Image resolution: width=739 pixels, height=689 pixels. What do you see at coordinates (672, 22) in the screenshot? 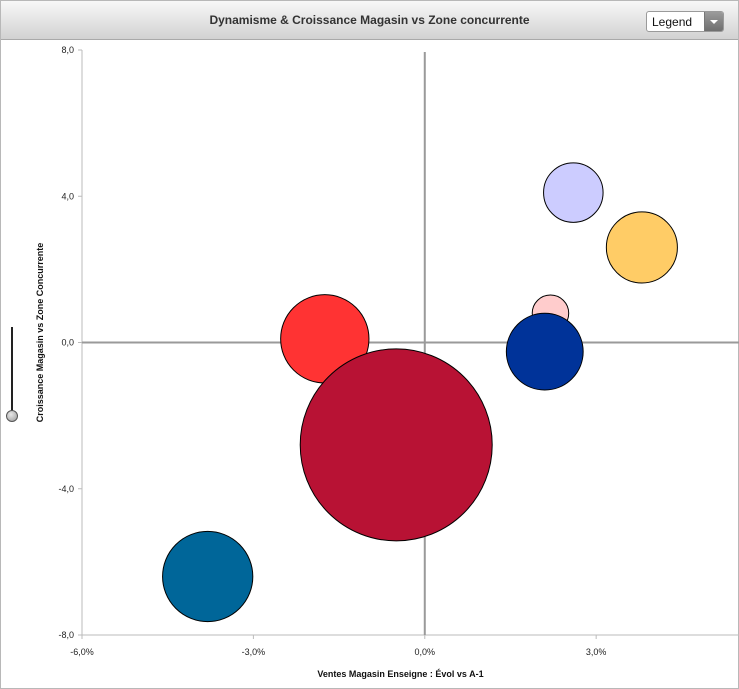
I see `legend-dropdown-label: Legend` at bounding box center [672, 22].